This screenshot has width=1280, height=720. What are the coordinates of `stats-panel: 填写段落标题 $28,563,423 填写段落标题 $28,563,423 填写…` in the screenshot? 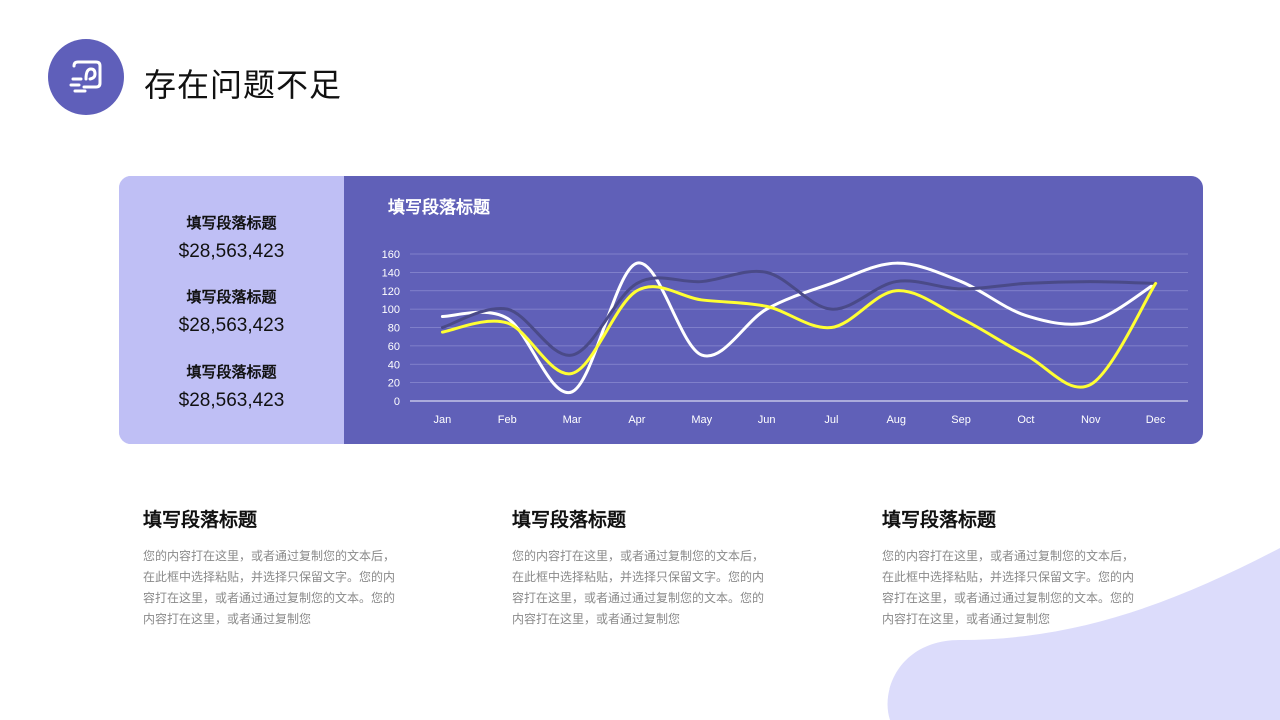 It's located at (231, 310).